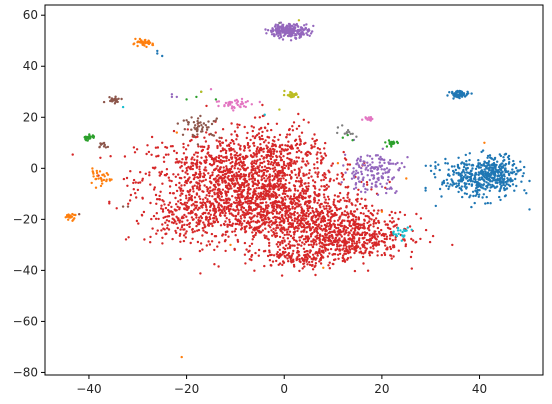  What do you see at coordinates (92, 171) in the screenshot?
I see `scatter-point-orange` at bounding box center [92, 171].